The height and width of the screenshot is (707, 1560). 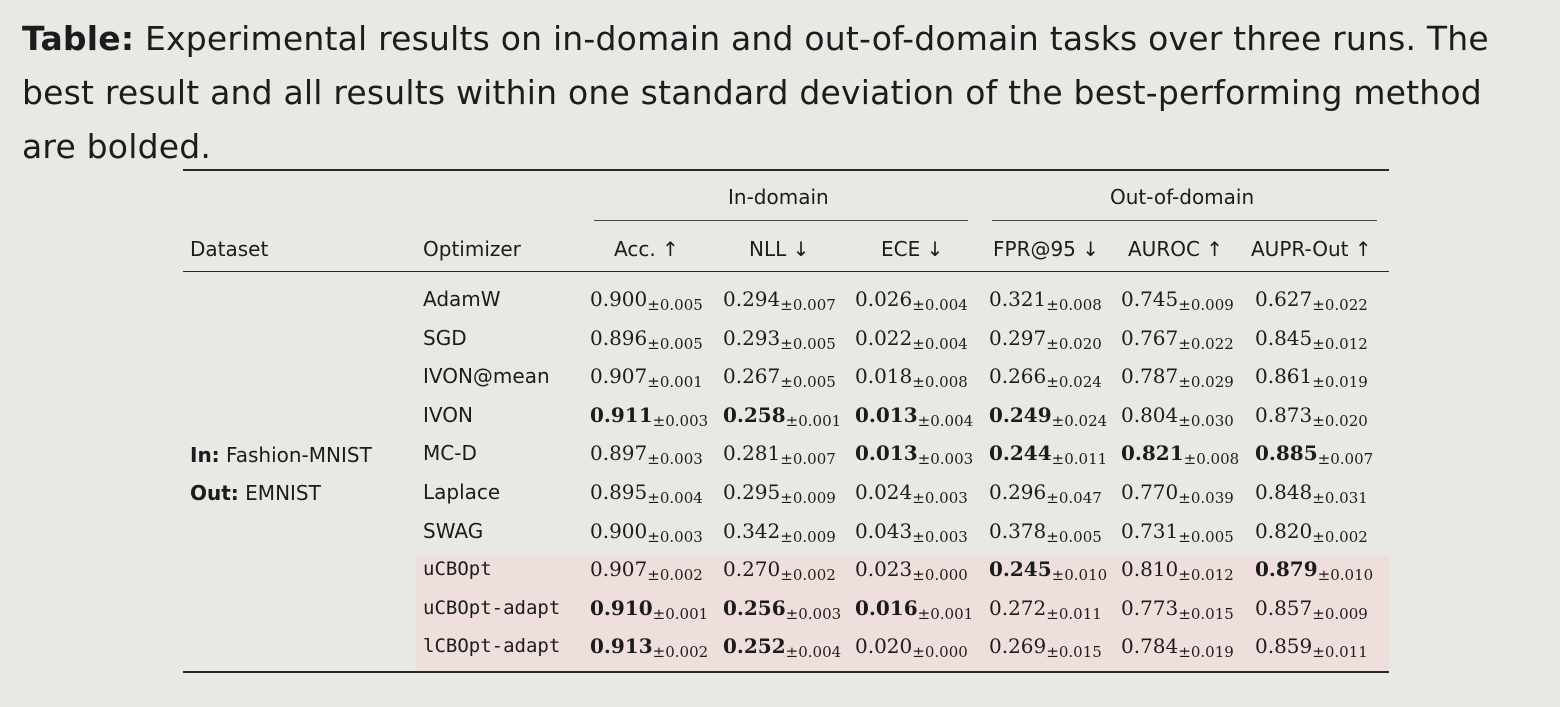 What do you see at coordinates (1176, 249) in the screenshot?
I see `header-auroc: AUROC ↑` at bounding box center [1176, 249].